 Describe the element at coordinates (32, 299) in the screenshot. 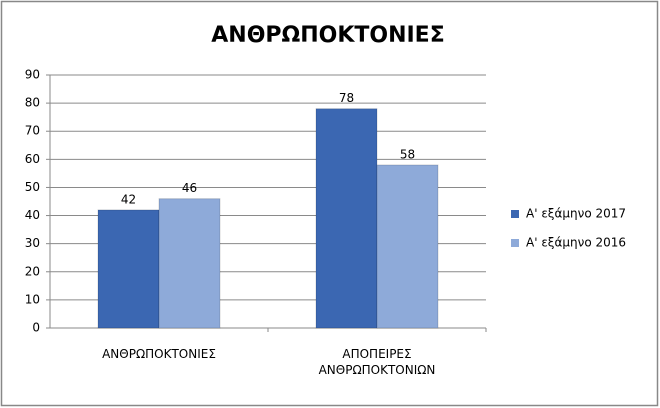

I see `y-tick-label: 10` at that location.